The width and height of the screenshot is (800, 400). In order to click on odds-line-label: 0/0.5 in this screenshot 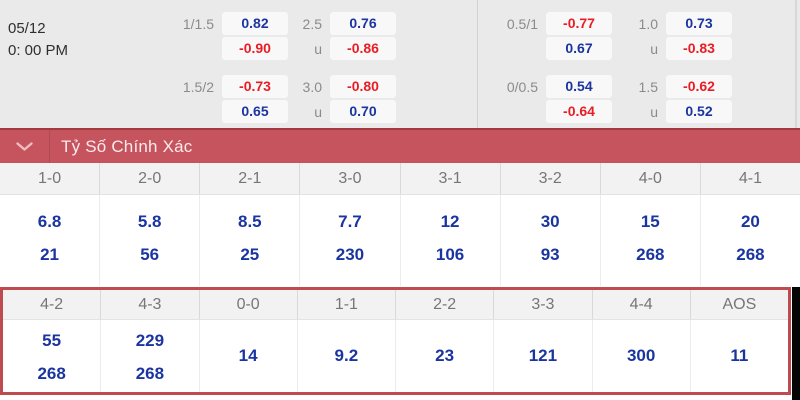, I will do `click(522, 86)`.